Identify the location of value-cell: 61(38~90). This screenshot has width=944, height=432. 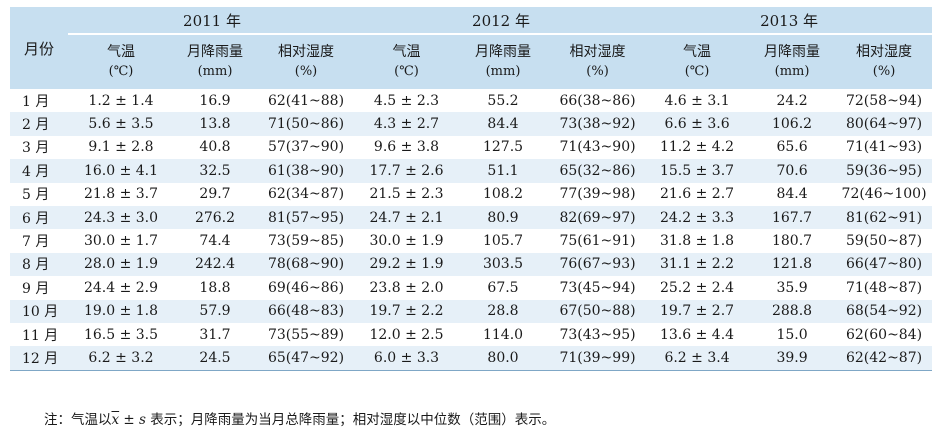
(306, 171).